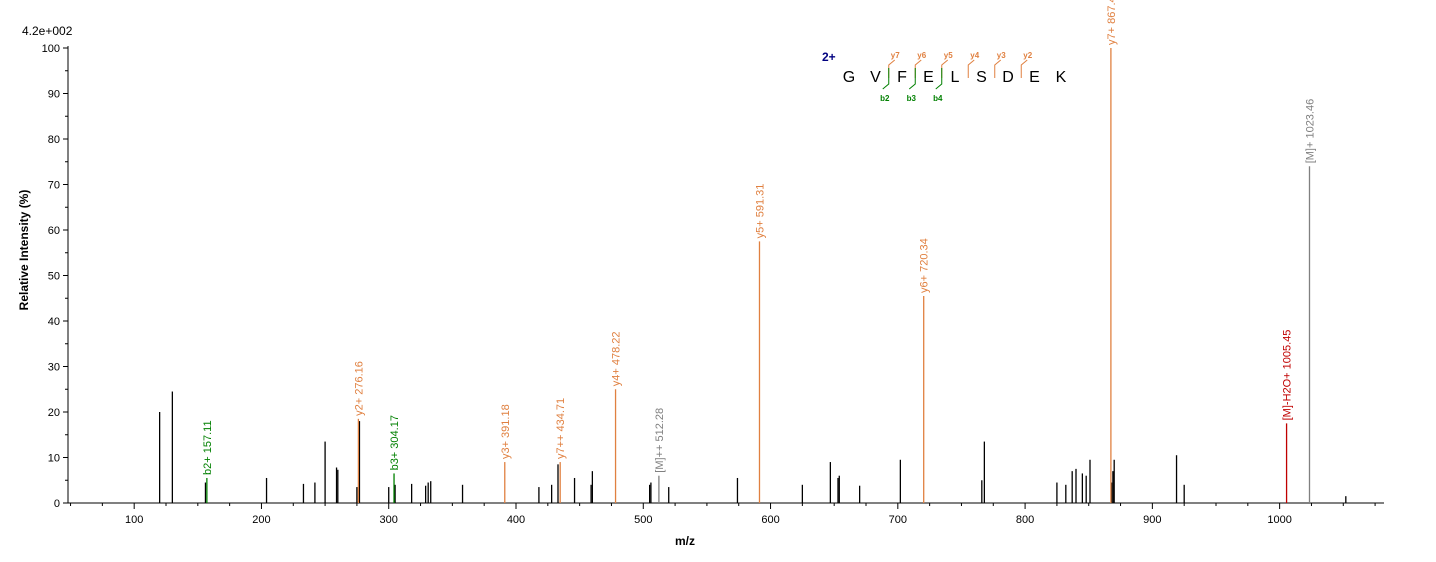  Describe the element at coordinates (895, 55) in the screenshot. I see `y-fragment-label: y7` at that location.